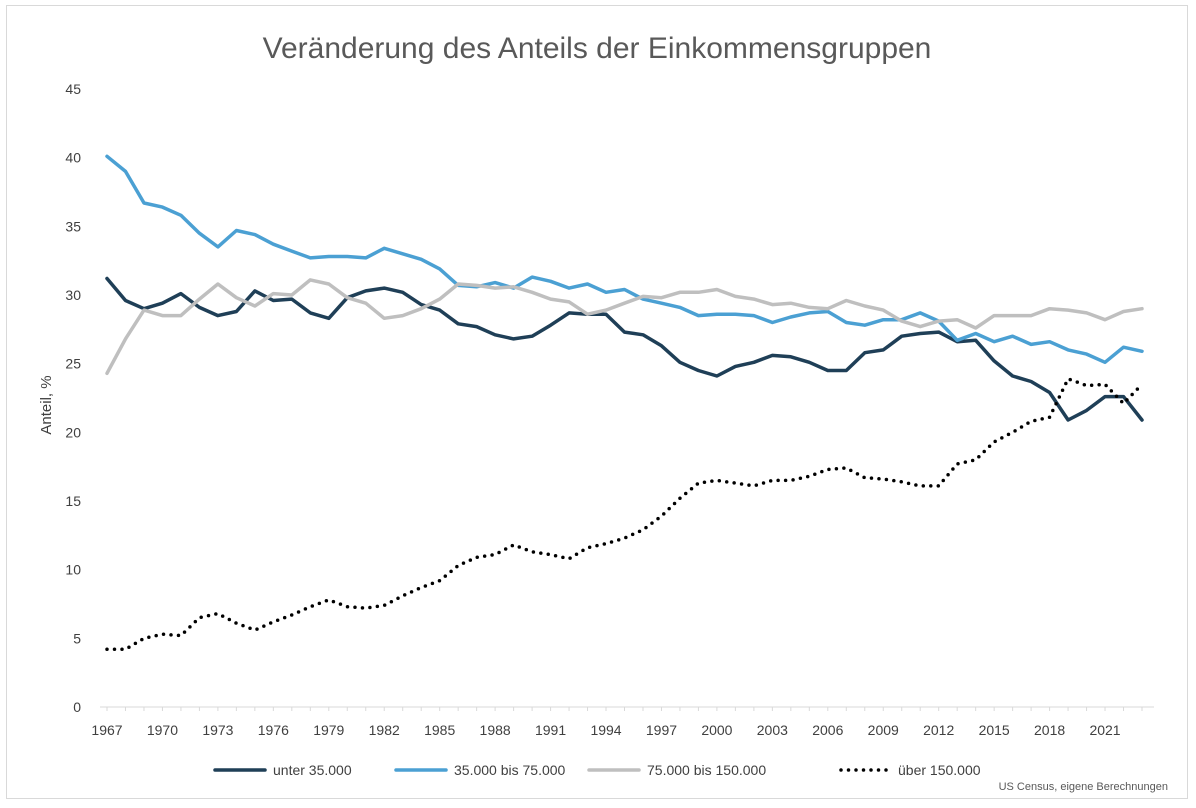 This screenshot has height=808, width=1196. What do you see at coordinates (495, 730) in the screenshot?
I see `x-tick-label: 1988` at bounding box center [495, 730].